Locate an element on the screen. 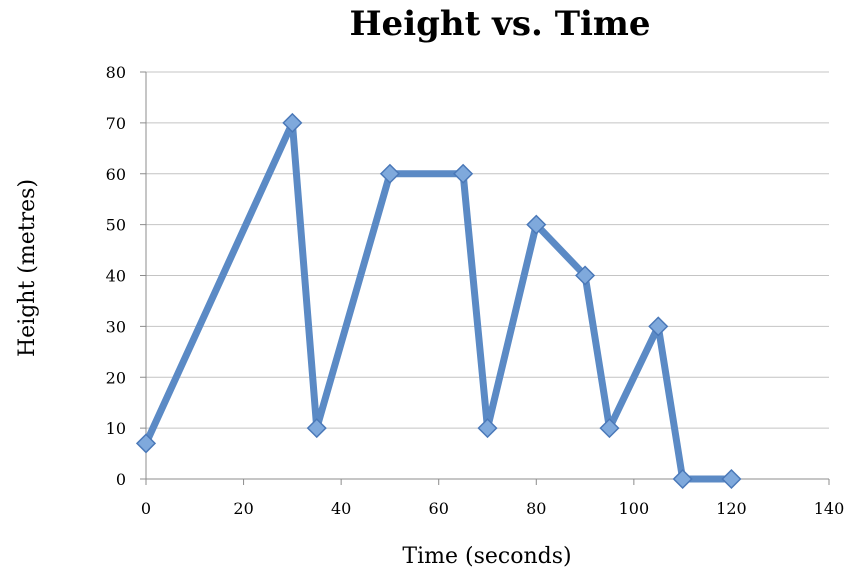  y-tick-labels: 0 10 20 30 40 50 60 70 80 is located at coordinates (116, 276).